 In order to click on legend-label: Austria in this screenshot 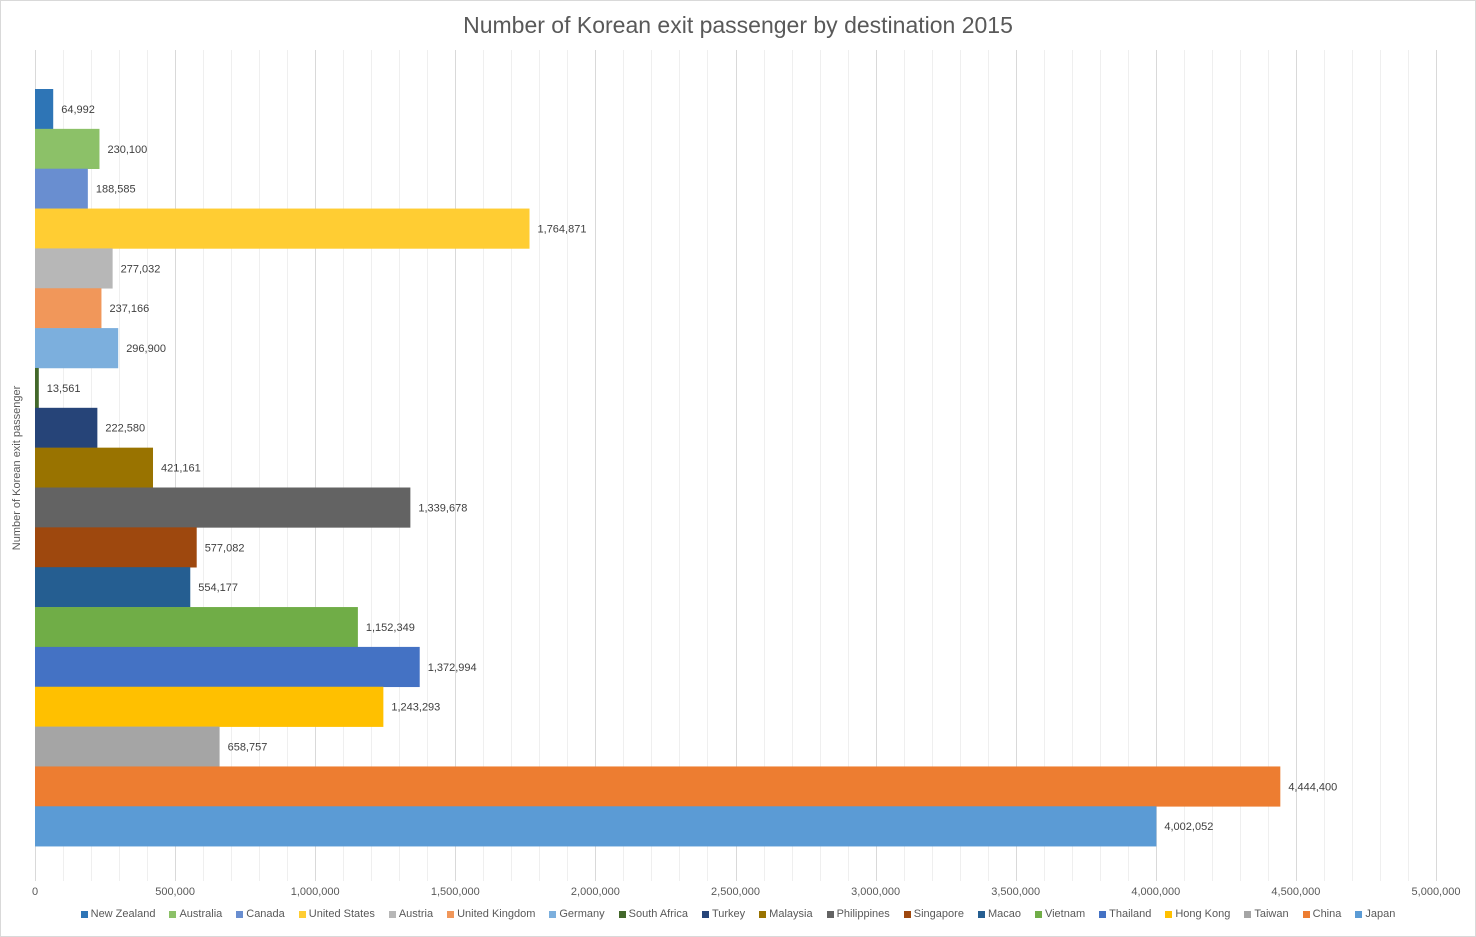, I will do `click(416, 914)`.